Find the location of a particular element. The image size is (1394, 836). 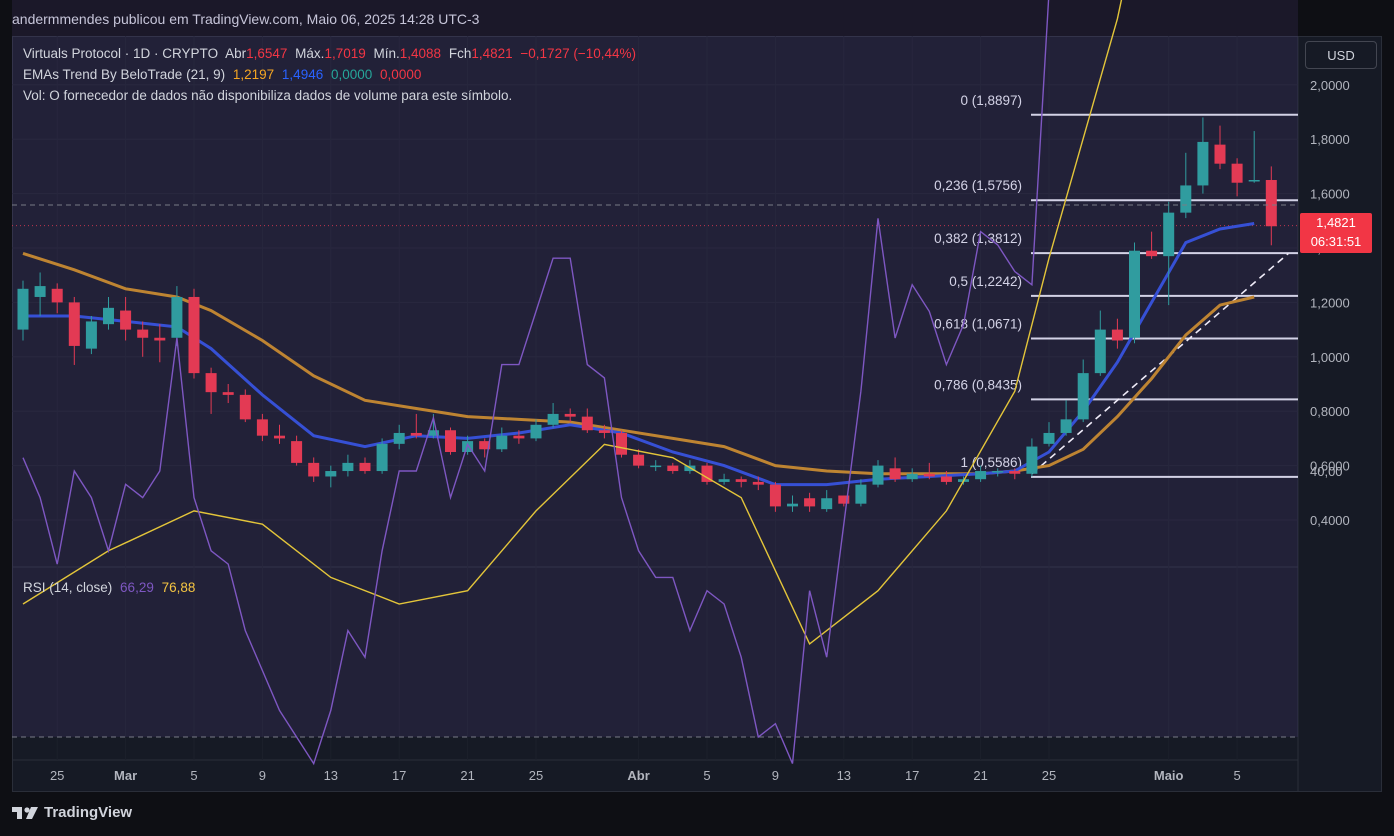

fib-level-label: 0,382 (1,3812) is located at coordinates (978, 238).